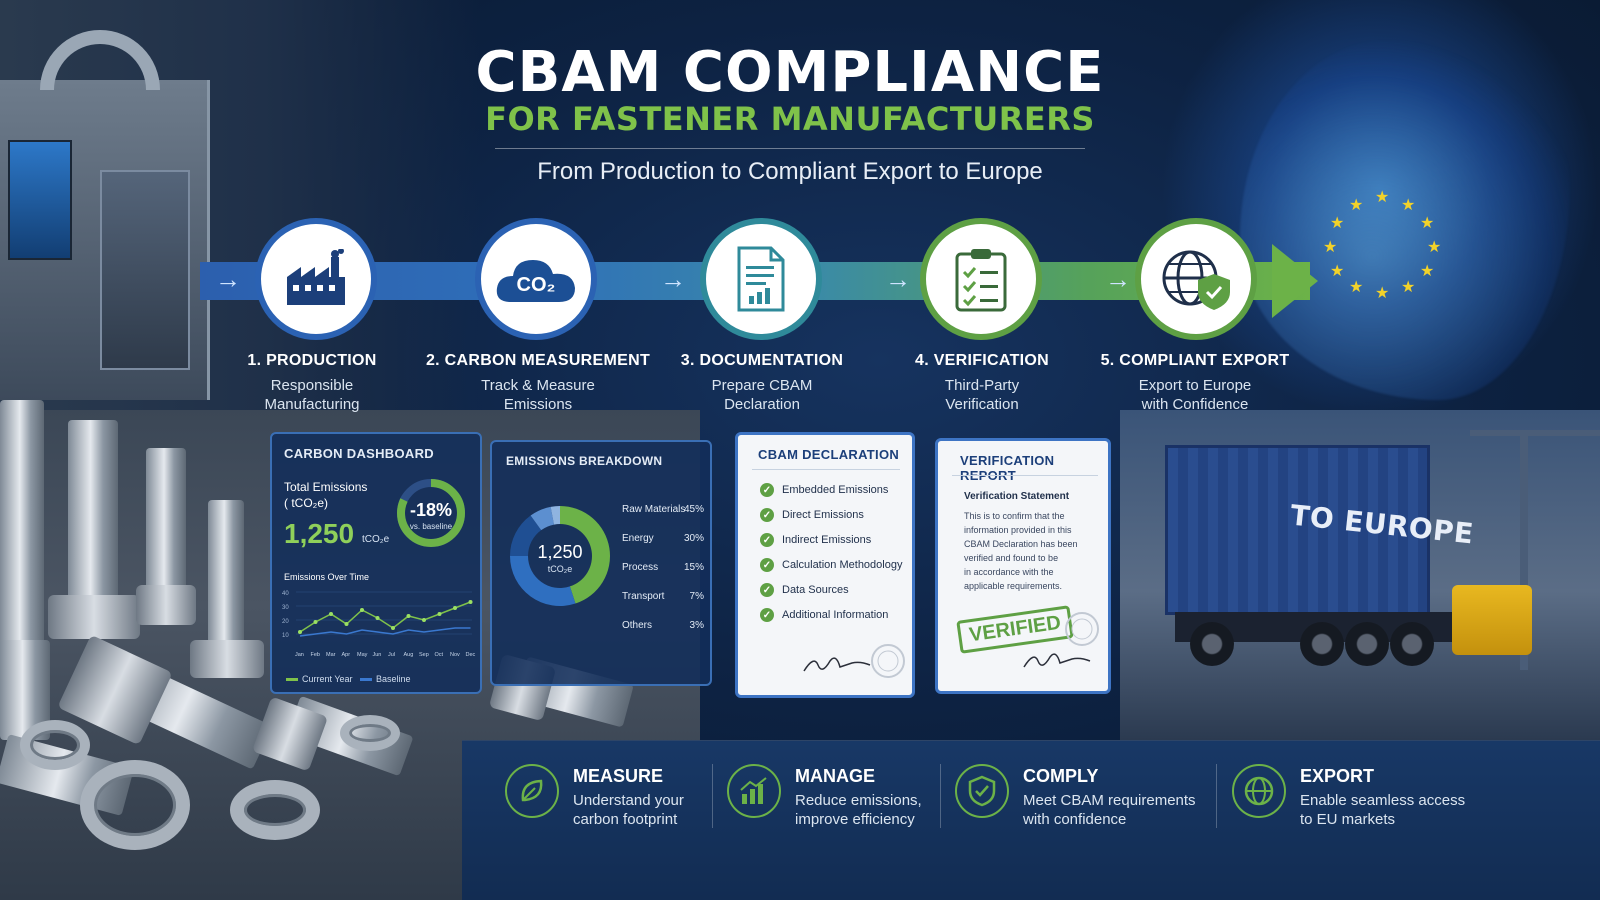 This screenshot has width=1600, height=900. What do you see at coordinates (22, 525) in the screenshot?
I see `bolt-illustration` at bounding box center [22, 525].